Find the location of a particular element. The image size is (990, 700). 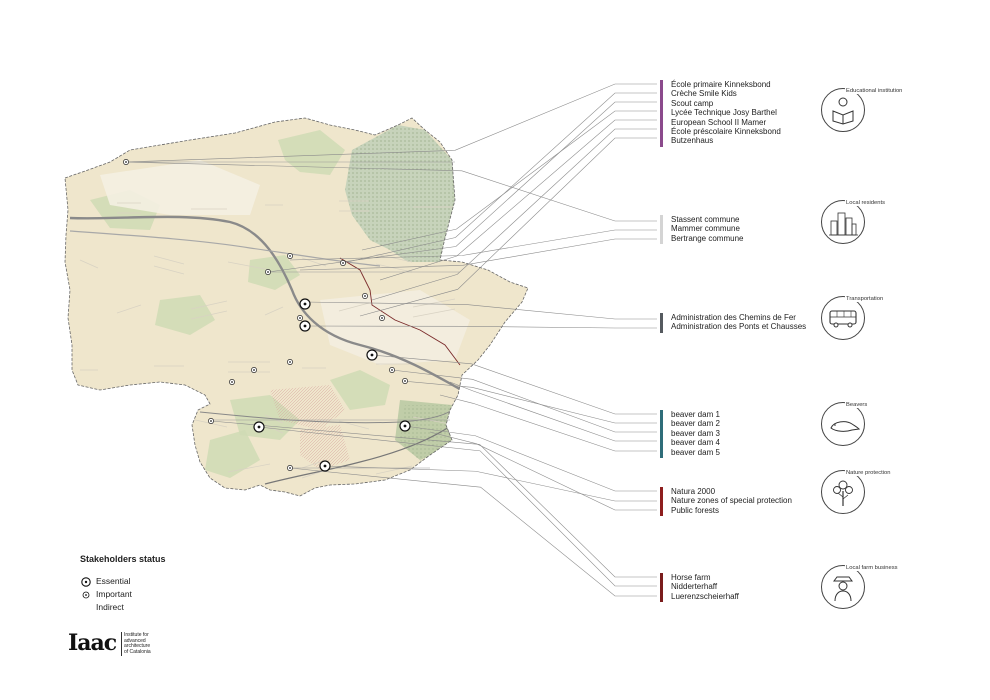

logo-mark: Iaac is located at coordinates (92, 643).